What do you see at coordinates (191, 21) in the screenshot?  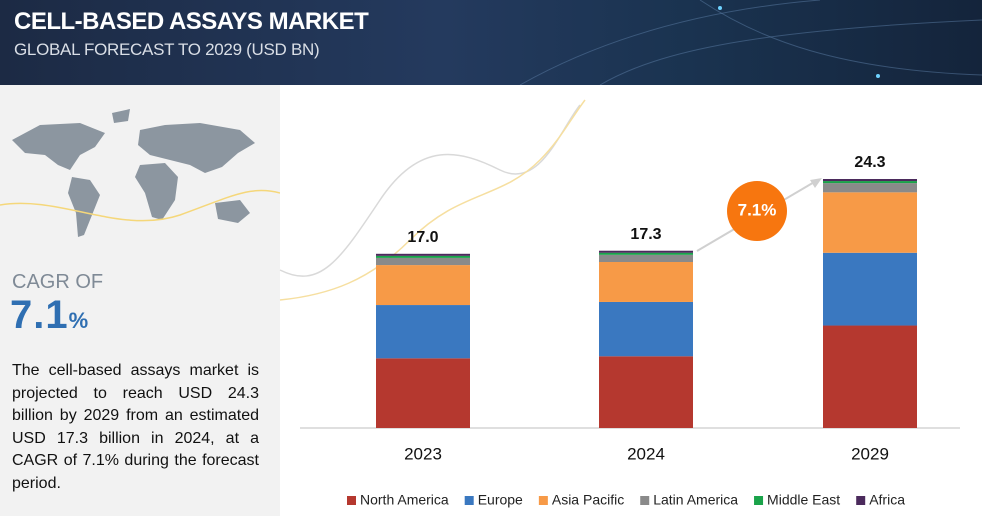 I see `title: CELL-BASED ASSAYS MARKET` at bounding box center [191, 21].